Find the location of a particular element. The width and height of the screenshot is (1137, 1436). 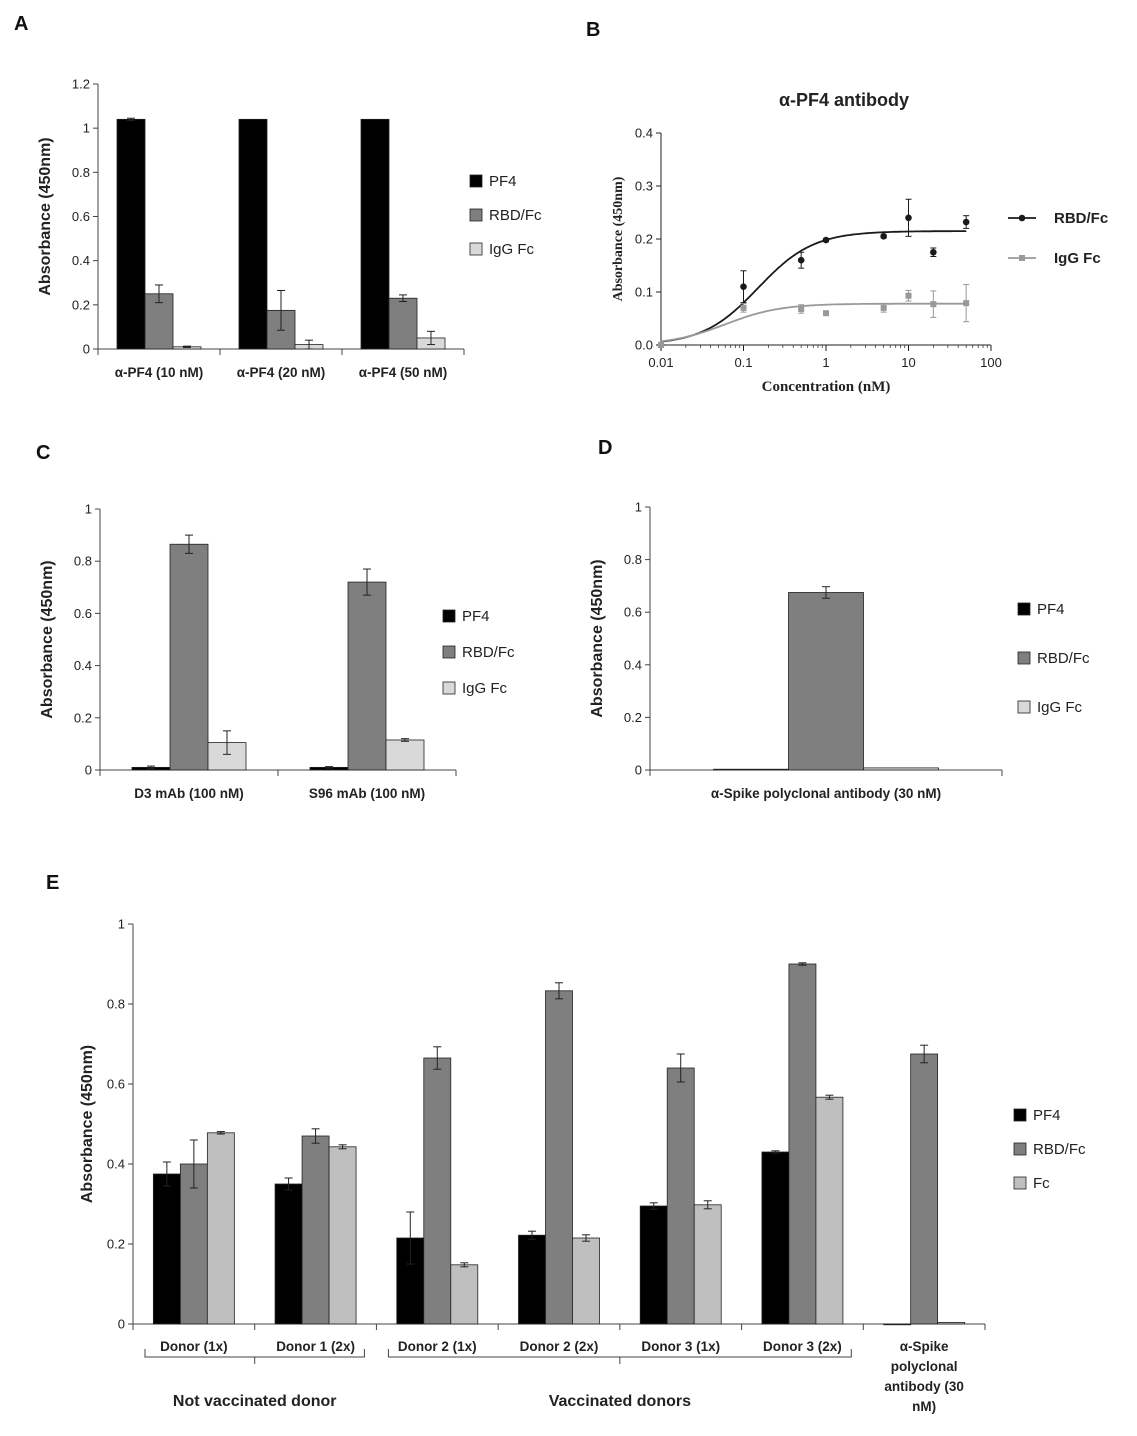

x-category-label: α-Spike polyclonal antibody (30 nM) is located at coordinates (826, 793).